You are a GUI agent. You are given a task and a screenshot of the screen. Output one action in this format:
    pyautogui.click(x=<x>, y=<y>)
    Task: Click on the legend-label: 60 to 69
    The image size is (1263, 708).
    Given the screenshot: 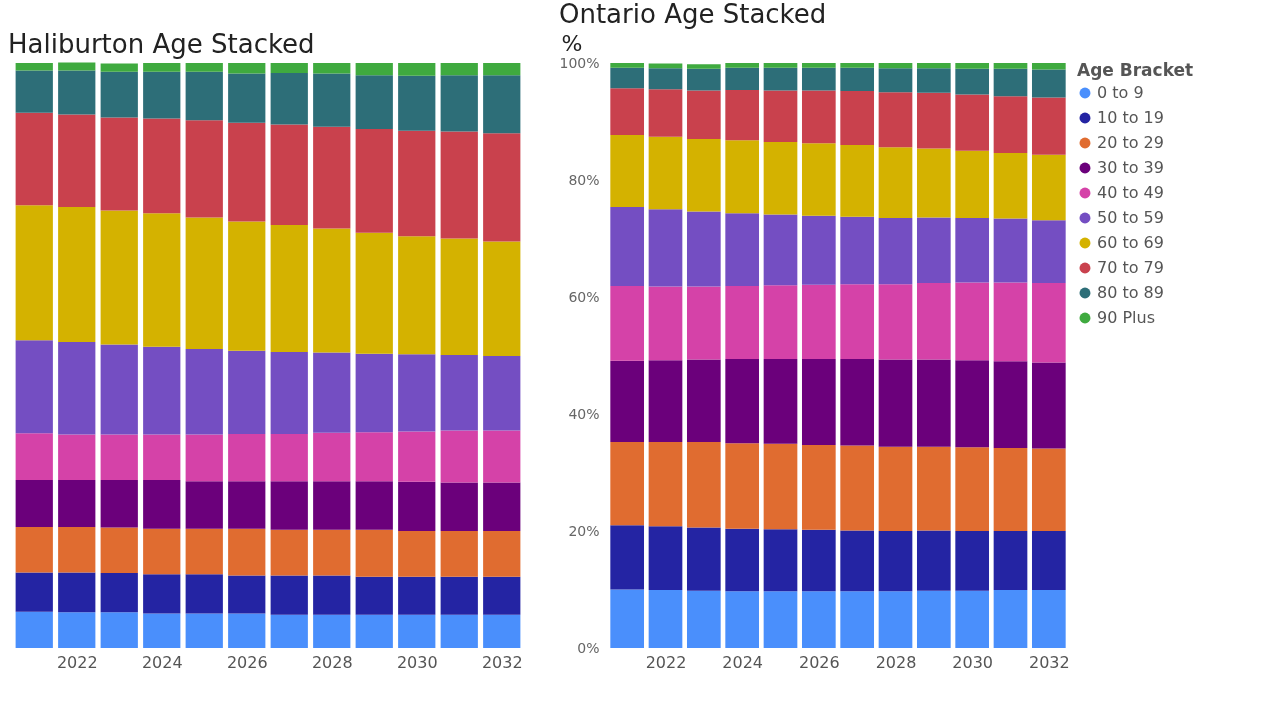 What is the action you would take?
    pyautogui.click(x=1130, y=242)
    